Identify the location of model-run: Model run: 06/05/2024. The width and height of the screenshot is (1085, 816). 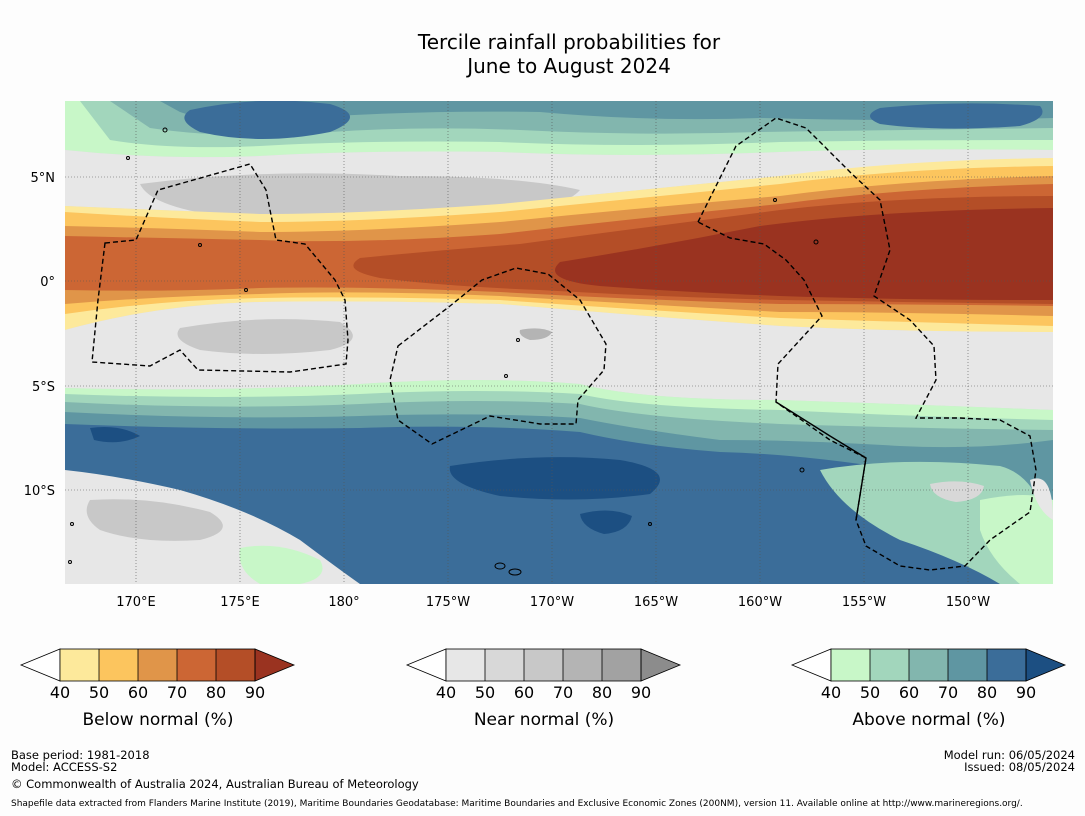
(1009, 755).